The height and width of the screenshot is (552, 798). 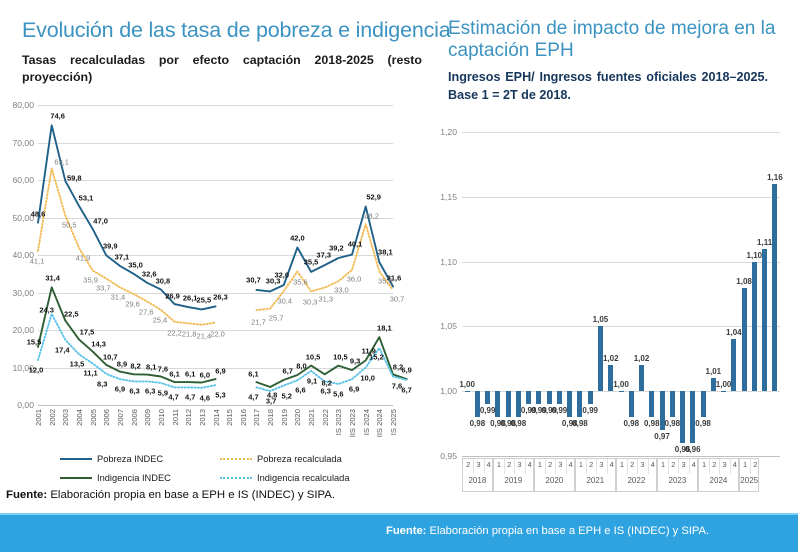 What do you see at coordinates (140, 458) in the screenshot?
I see `legend-item: Pobreza INDEC` at bounding box center [140, 458].